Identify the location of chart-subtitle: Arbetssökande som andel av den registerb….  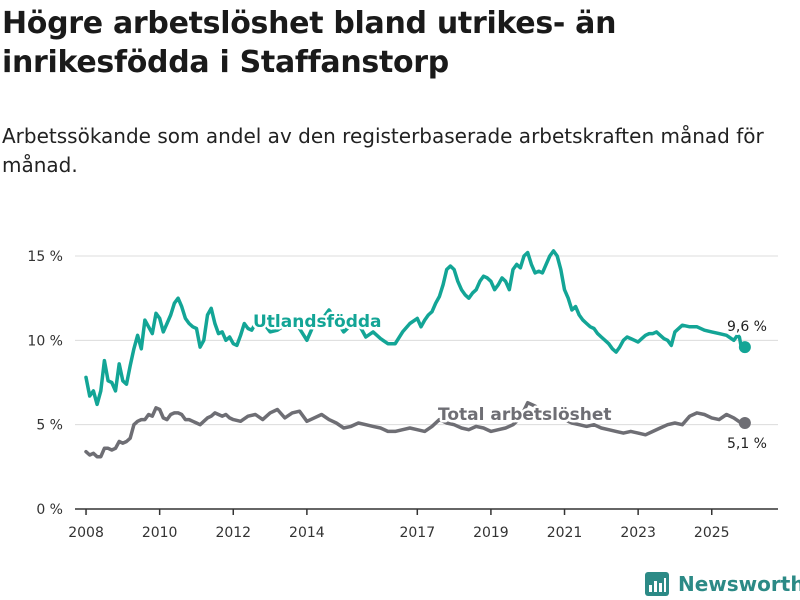
(383, 150).